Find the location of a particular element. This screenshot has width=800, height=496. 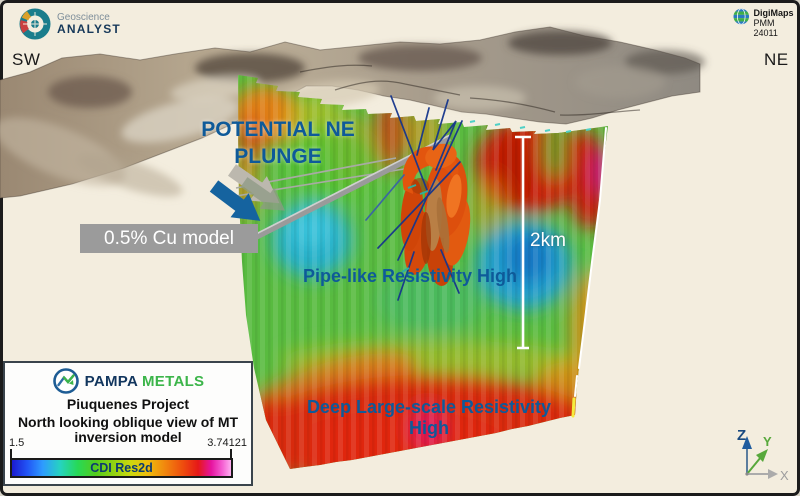

pampa-metals-icon is located at coordinates (65, 381).